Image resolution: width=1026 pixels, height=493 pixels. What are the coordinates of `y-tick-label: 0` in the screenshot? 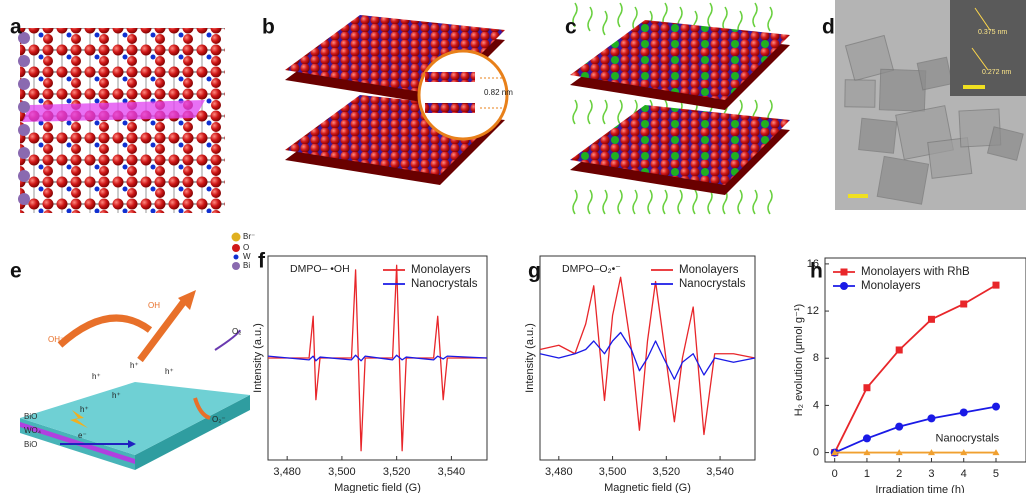 It's located at (816, 452).